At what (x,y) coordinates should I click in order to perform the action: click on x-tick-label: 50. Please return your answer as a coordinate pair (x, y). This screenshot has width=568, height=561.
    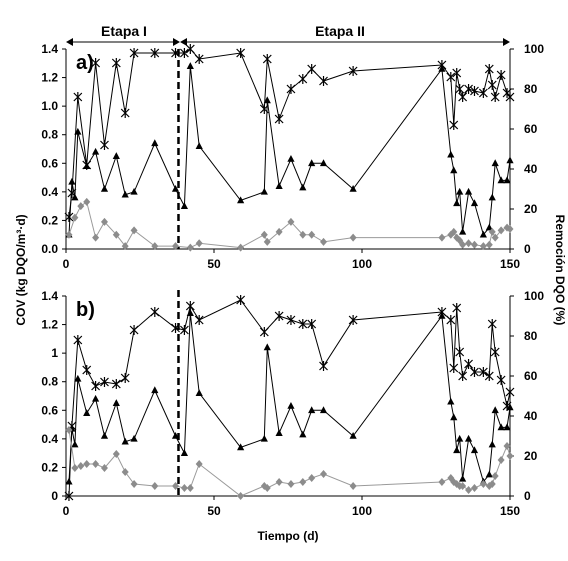
    Looking at the image, I should click on (214, 511).